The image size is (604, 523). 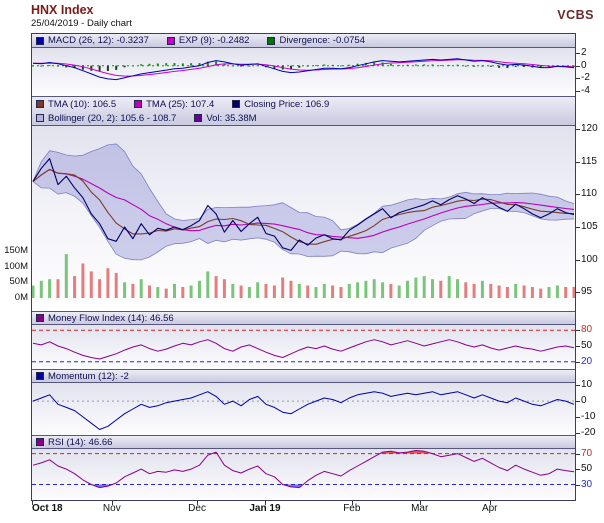 What do you see at coordinates (16, 266) in the screenshot?
I see `volume-axis-label: 100M` at bounding box center [16, 266].